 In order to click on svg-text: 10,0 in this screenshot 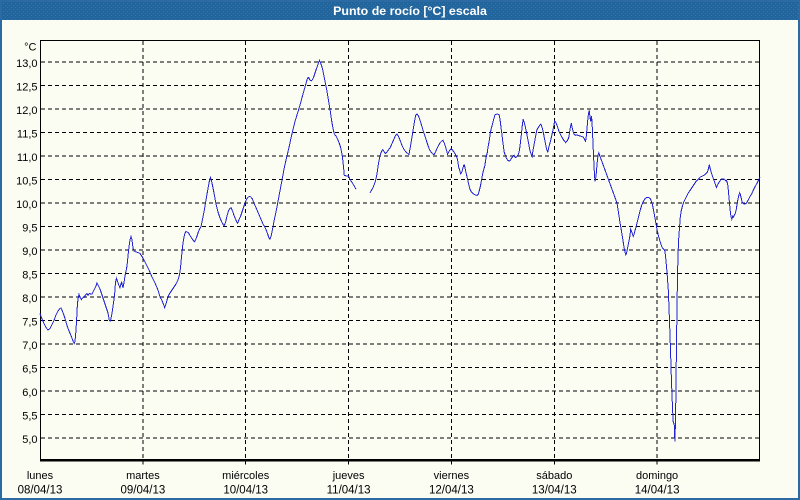, I will do `click(26, 205)`.